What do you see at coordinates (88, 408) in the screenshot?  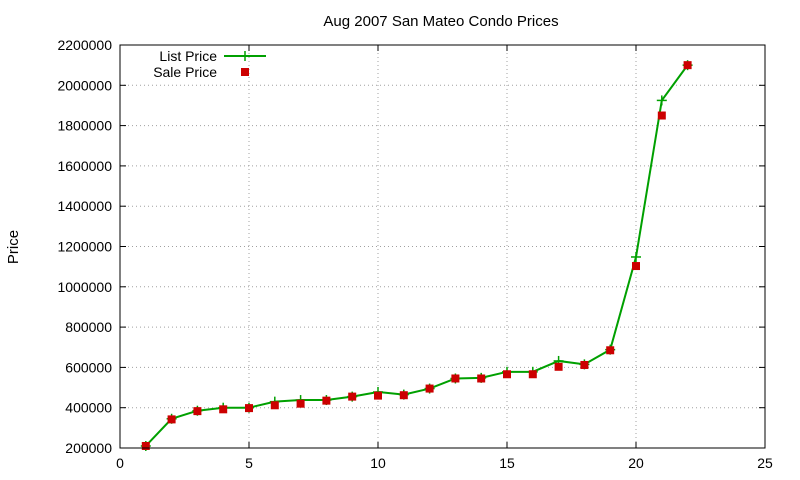 I see `y-tick-label: 400000` at bounding box center [88, 408].